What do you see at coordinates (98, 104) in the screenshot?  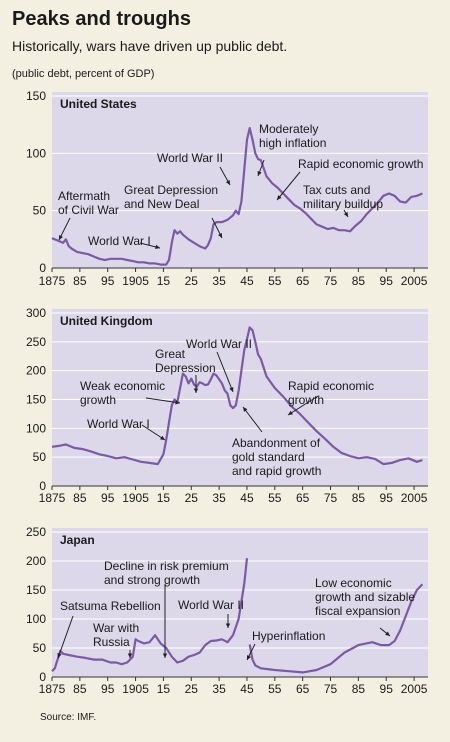 I see `panel-title: United States` at bounding box center [98, 104].